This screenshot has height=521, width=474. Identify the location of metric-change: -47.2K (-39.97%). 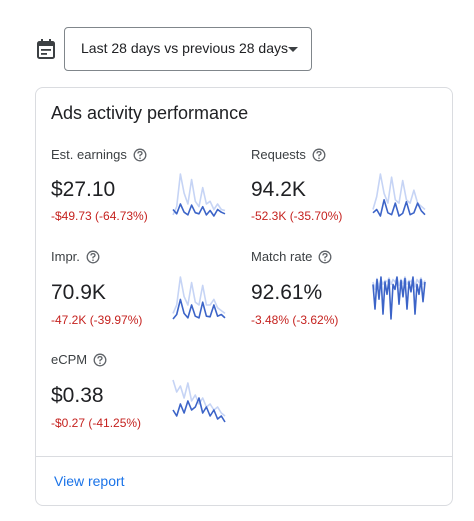
(97, 320).